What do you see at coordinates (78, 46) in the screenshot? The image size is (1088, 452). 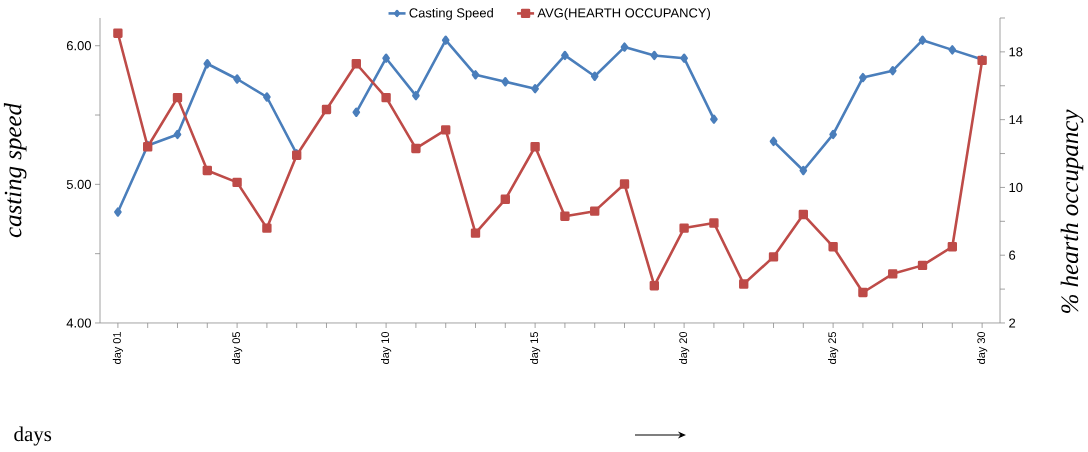 I see `y-tick-label: 6.00` at bounding box center [78, 46].